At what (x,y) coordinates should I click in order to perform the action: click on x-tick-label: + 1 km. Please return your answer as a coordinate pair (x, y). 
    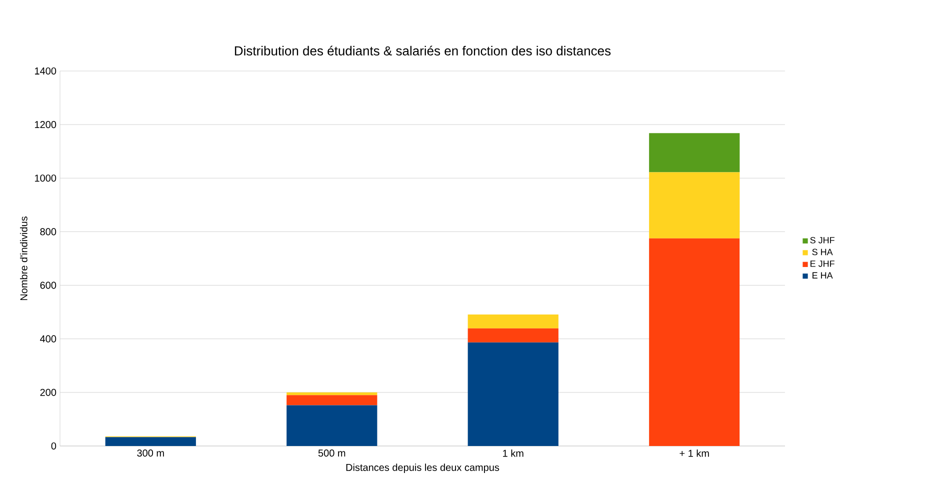
    Looking at the image, I should click on (694, 453).